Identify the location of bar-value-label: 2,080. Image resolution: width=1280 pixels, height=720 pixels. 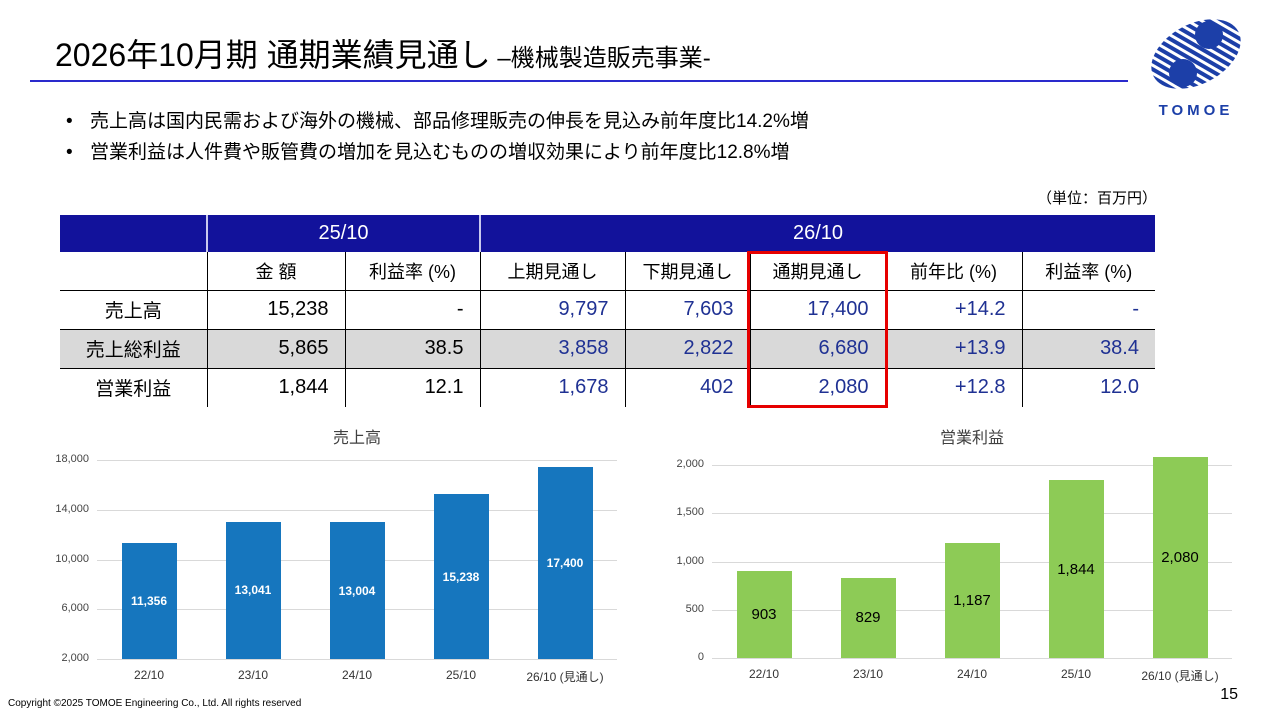
(1180, 558).